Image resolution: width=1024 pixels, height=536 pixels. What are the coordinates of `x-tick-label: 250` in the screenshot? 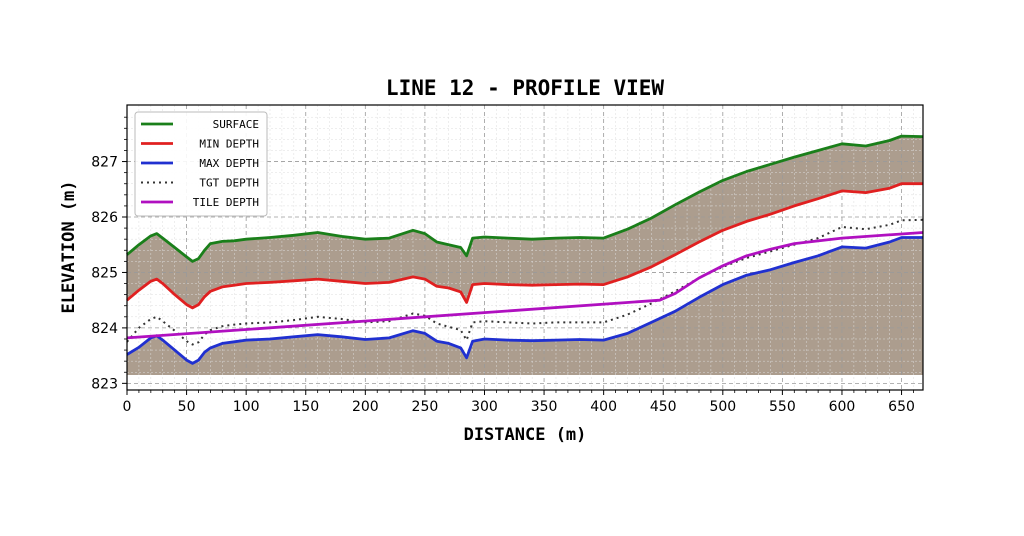 It's located at (425, 407).